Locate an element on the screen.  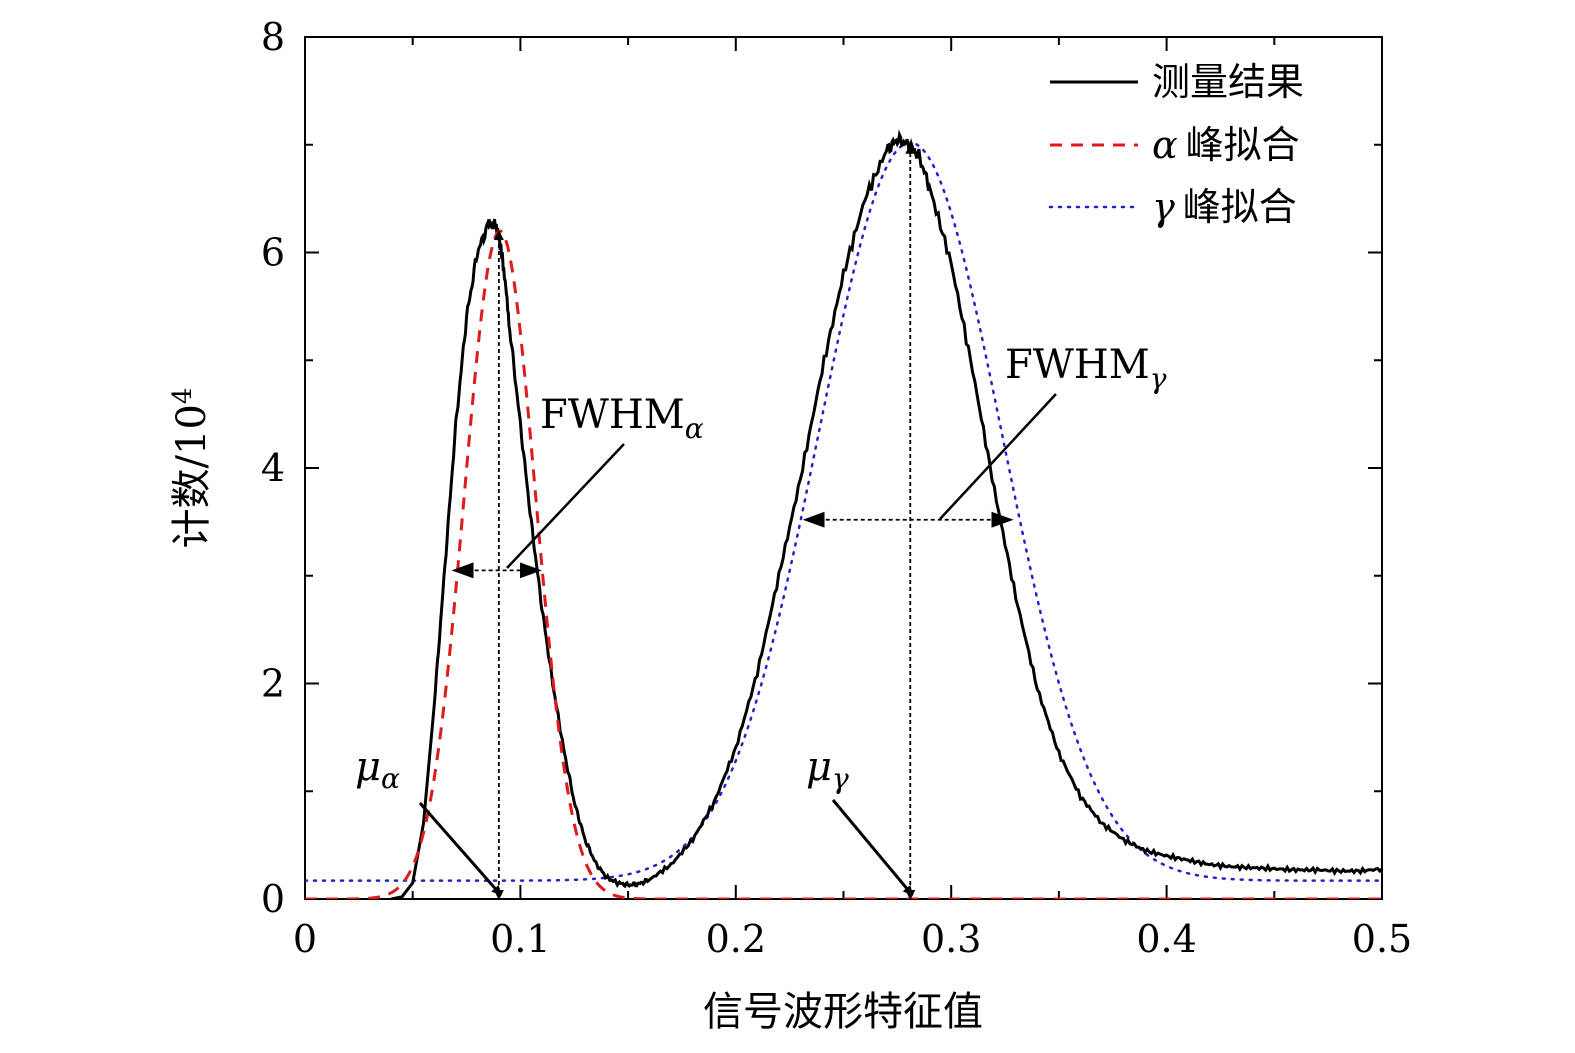
x-tick-label-0: 0 is located at coordinates (305, 939).